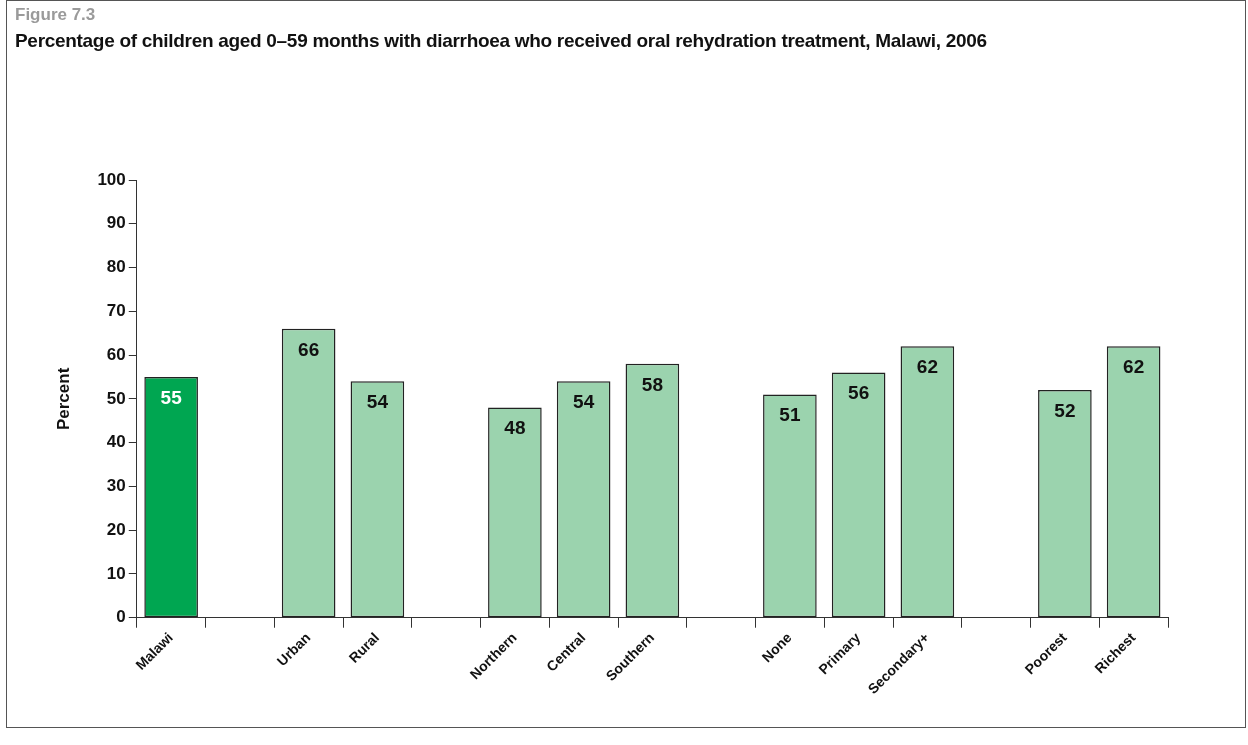 The image size is (1248, 745). I want to click on data-label: 51, so click(790, 415).